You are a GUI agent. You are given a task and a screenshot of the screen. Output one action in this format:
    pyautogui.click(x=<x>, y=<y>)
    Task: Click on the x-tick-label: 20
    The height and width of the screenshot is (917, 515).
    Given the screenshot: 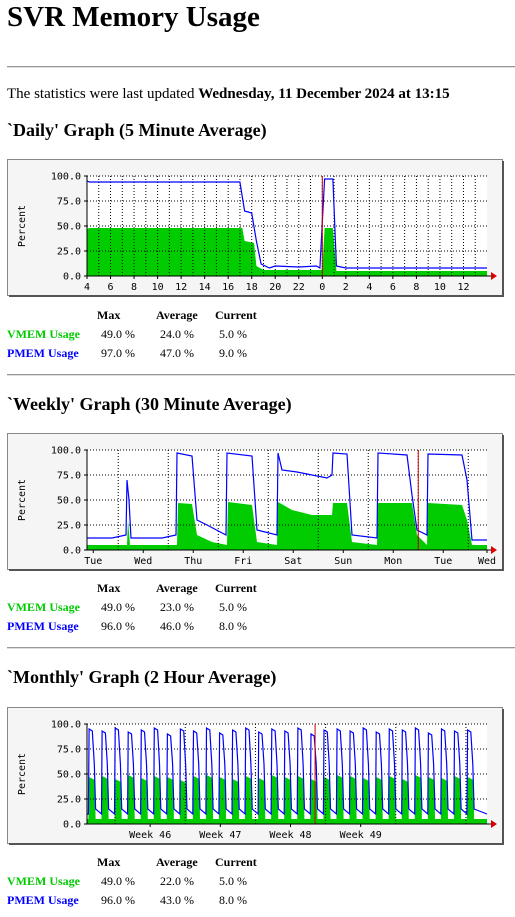 What is the action you would take?
    pyautogui.click(x=275, y=287)
    